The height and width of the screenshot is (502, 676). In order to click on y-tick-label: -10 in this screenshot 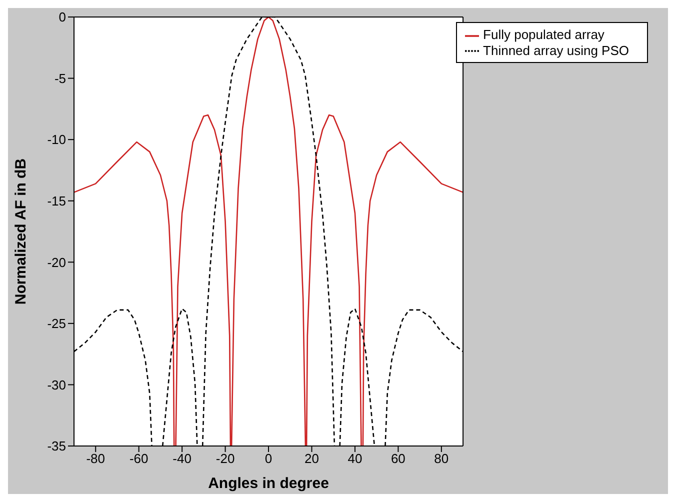, I will do `click(56, 140)`.